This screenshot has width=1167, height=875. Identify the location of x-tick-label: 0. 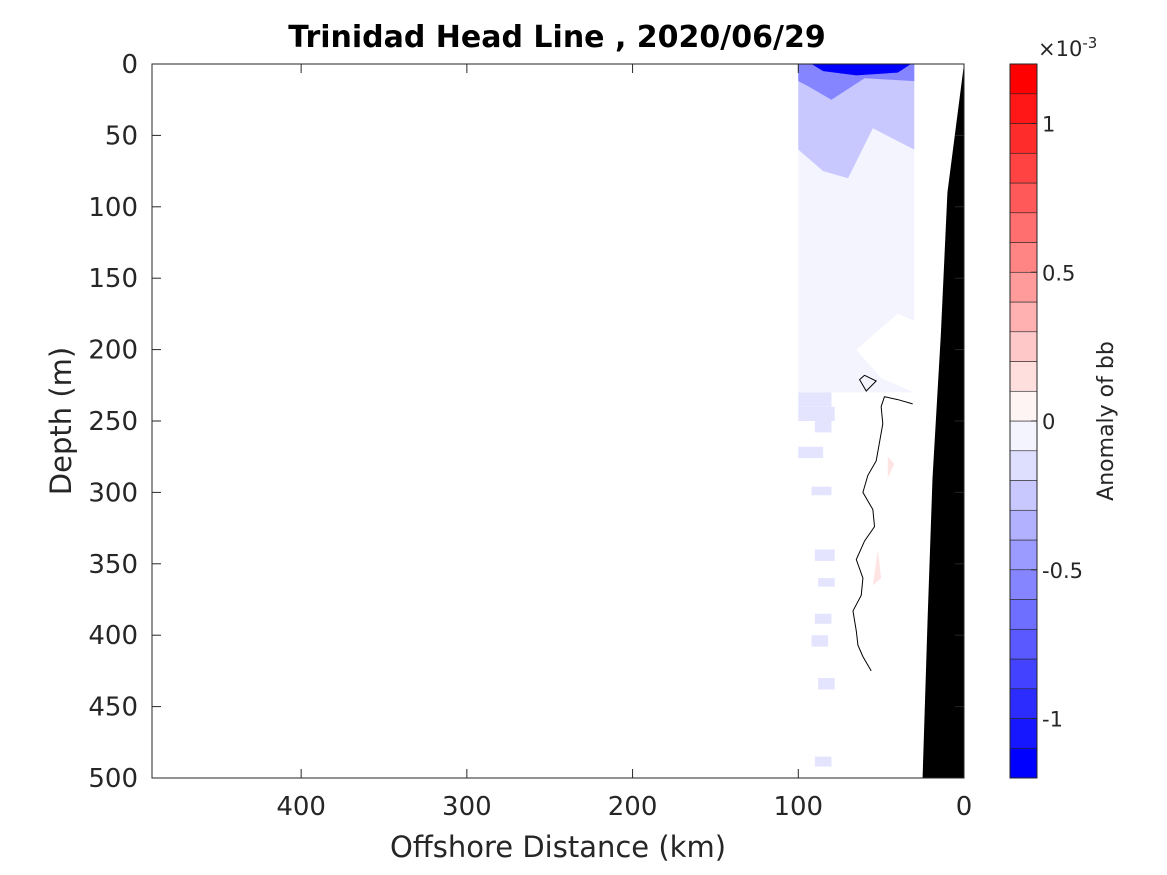
(964, 807).